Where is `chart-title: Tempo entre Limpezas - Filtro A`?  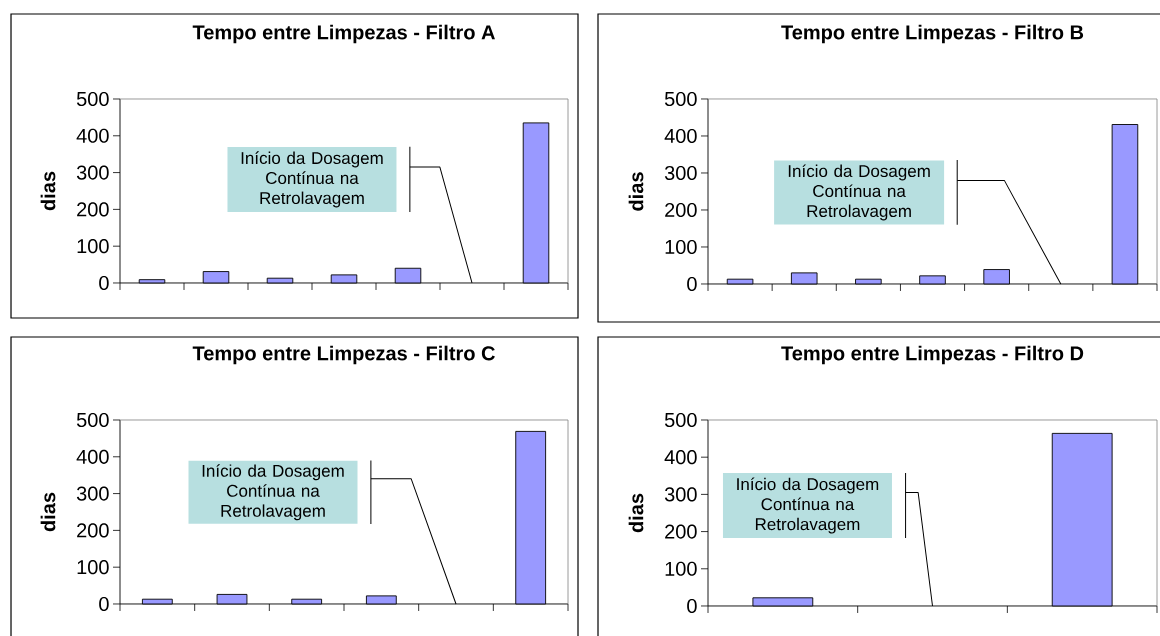
chart-title: Tempo entre Limpezas - Filtro A is located at coordinates (343, 34).